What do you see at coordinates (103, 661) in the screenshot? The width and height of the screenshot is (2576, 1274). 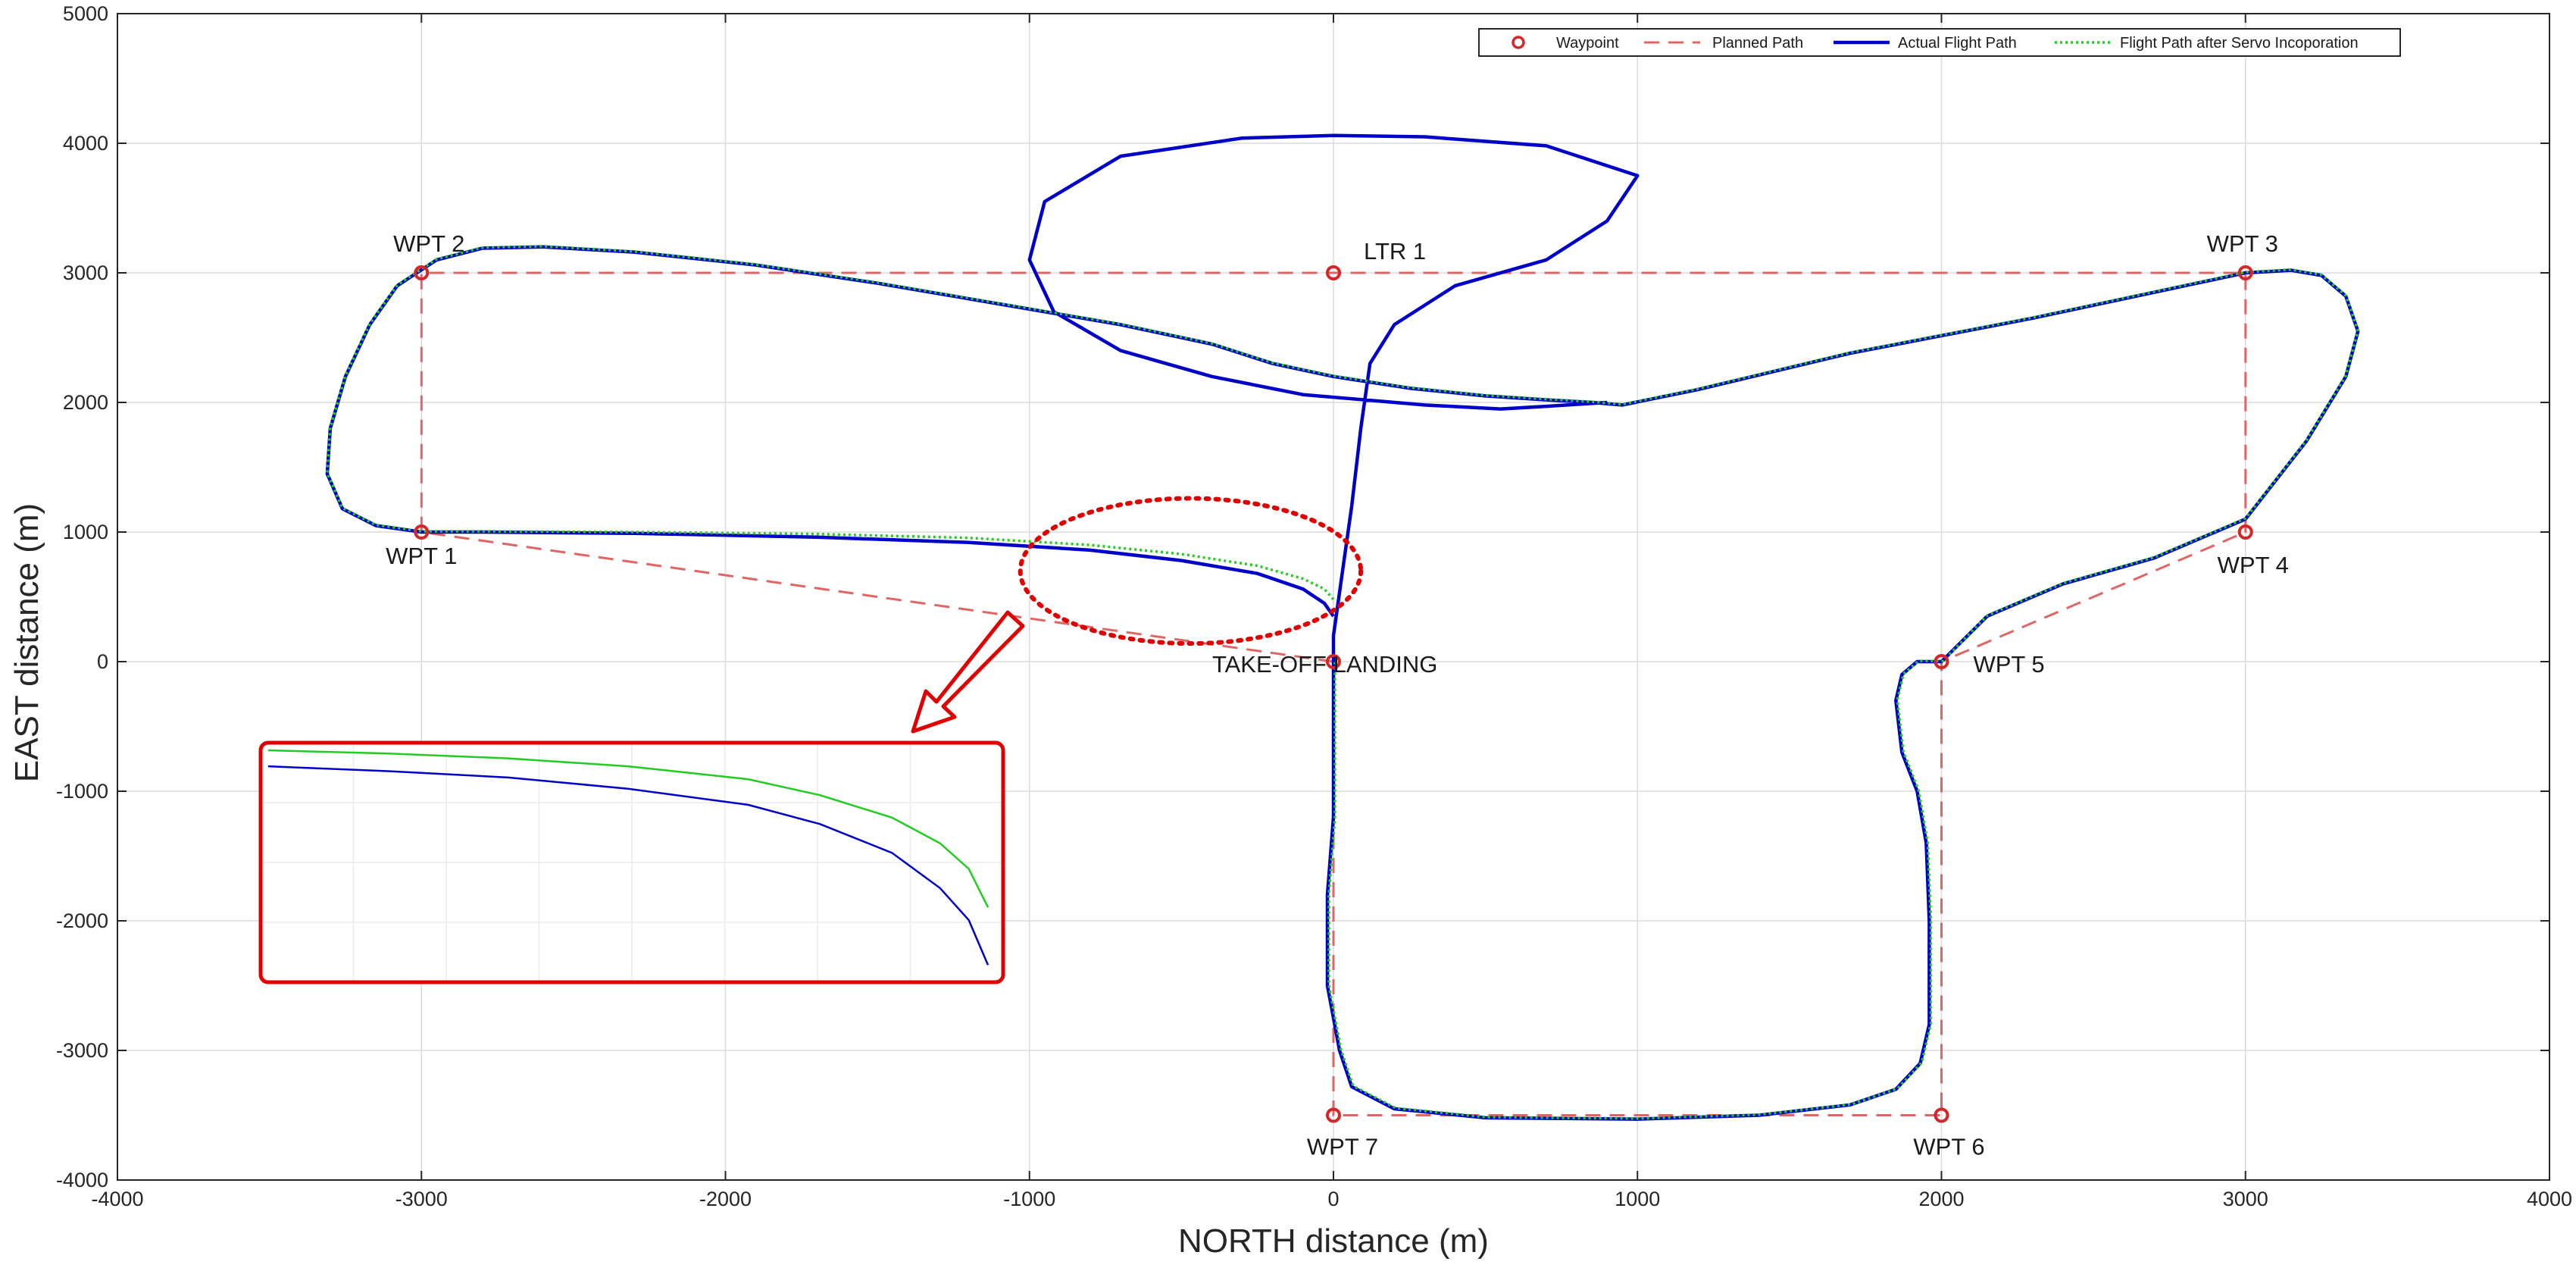 I see `y-tick-label: 0` at bounding box center [103, 661].